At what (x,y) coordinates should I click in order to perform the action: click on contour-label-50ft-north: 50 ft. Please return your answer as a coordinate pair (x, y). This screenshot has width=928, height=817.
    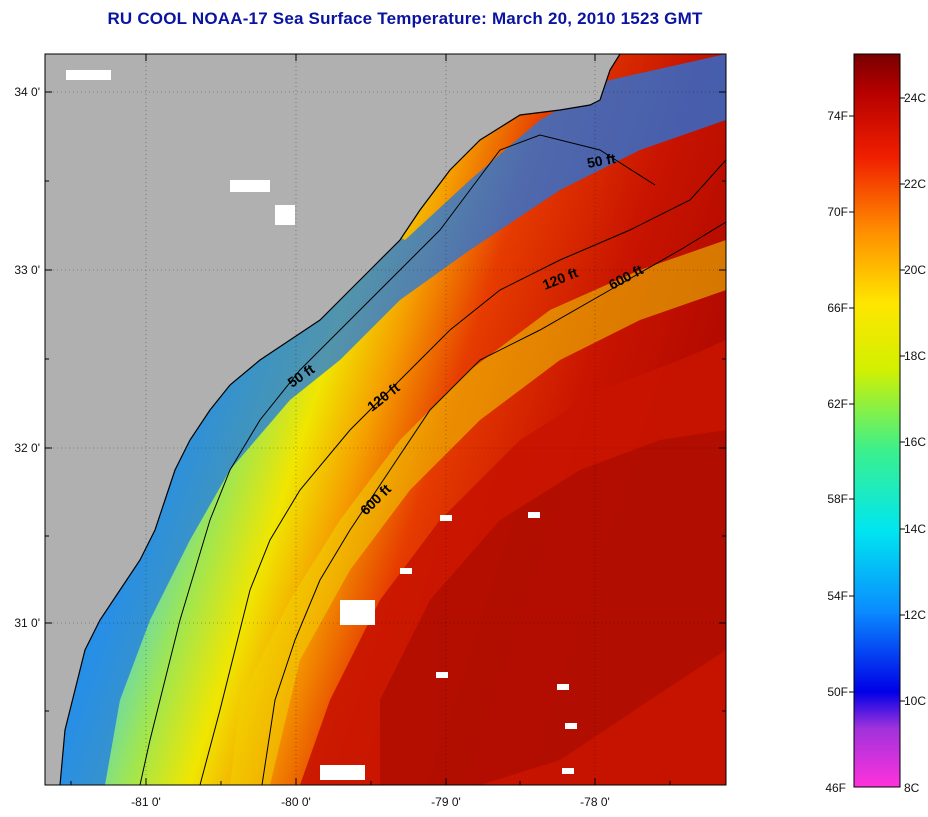
    Looking at the image, I should click on (601, 160).